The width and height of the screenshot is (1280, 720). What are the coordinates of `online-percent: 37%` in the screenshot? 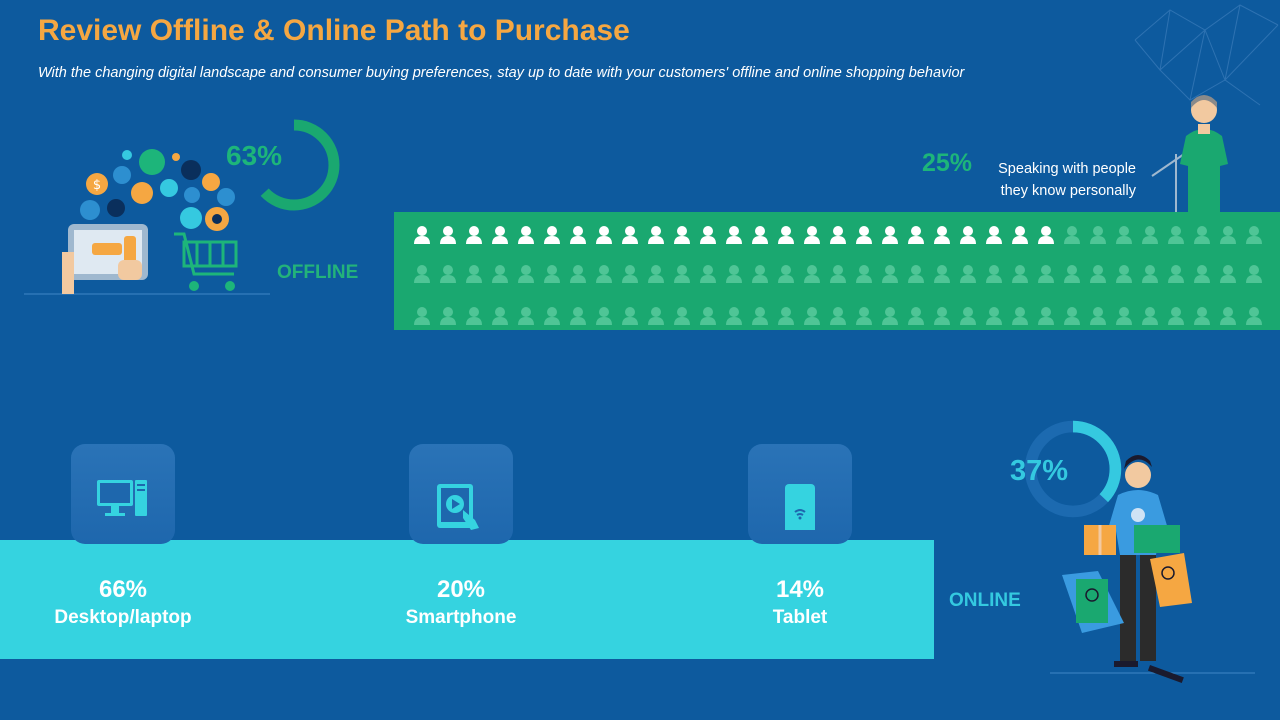 It's located at (1039, 471).